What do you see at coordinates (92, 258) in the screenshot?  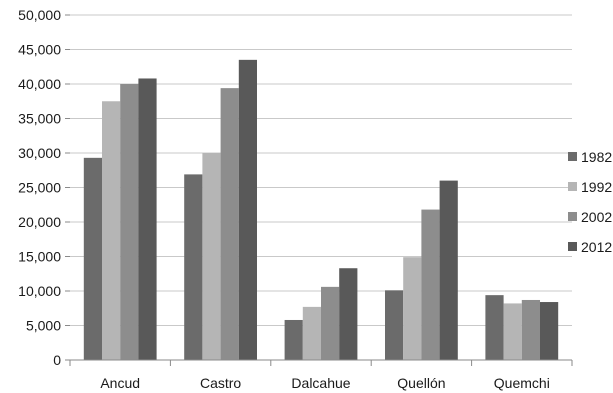 I see `bar-1982-ancud` at bounding box center [92, 258].